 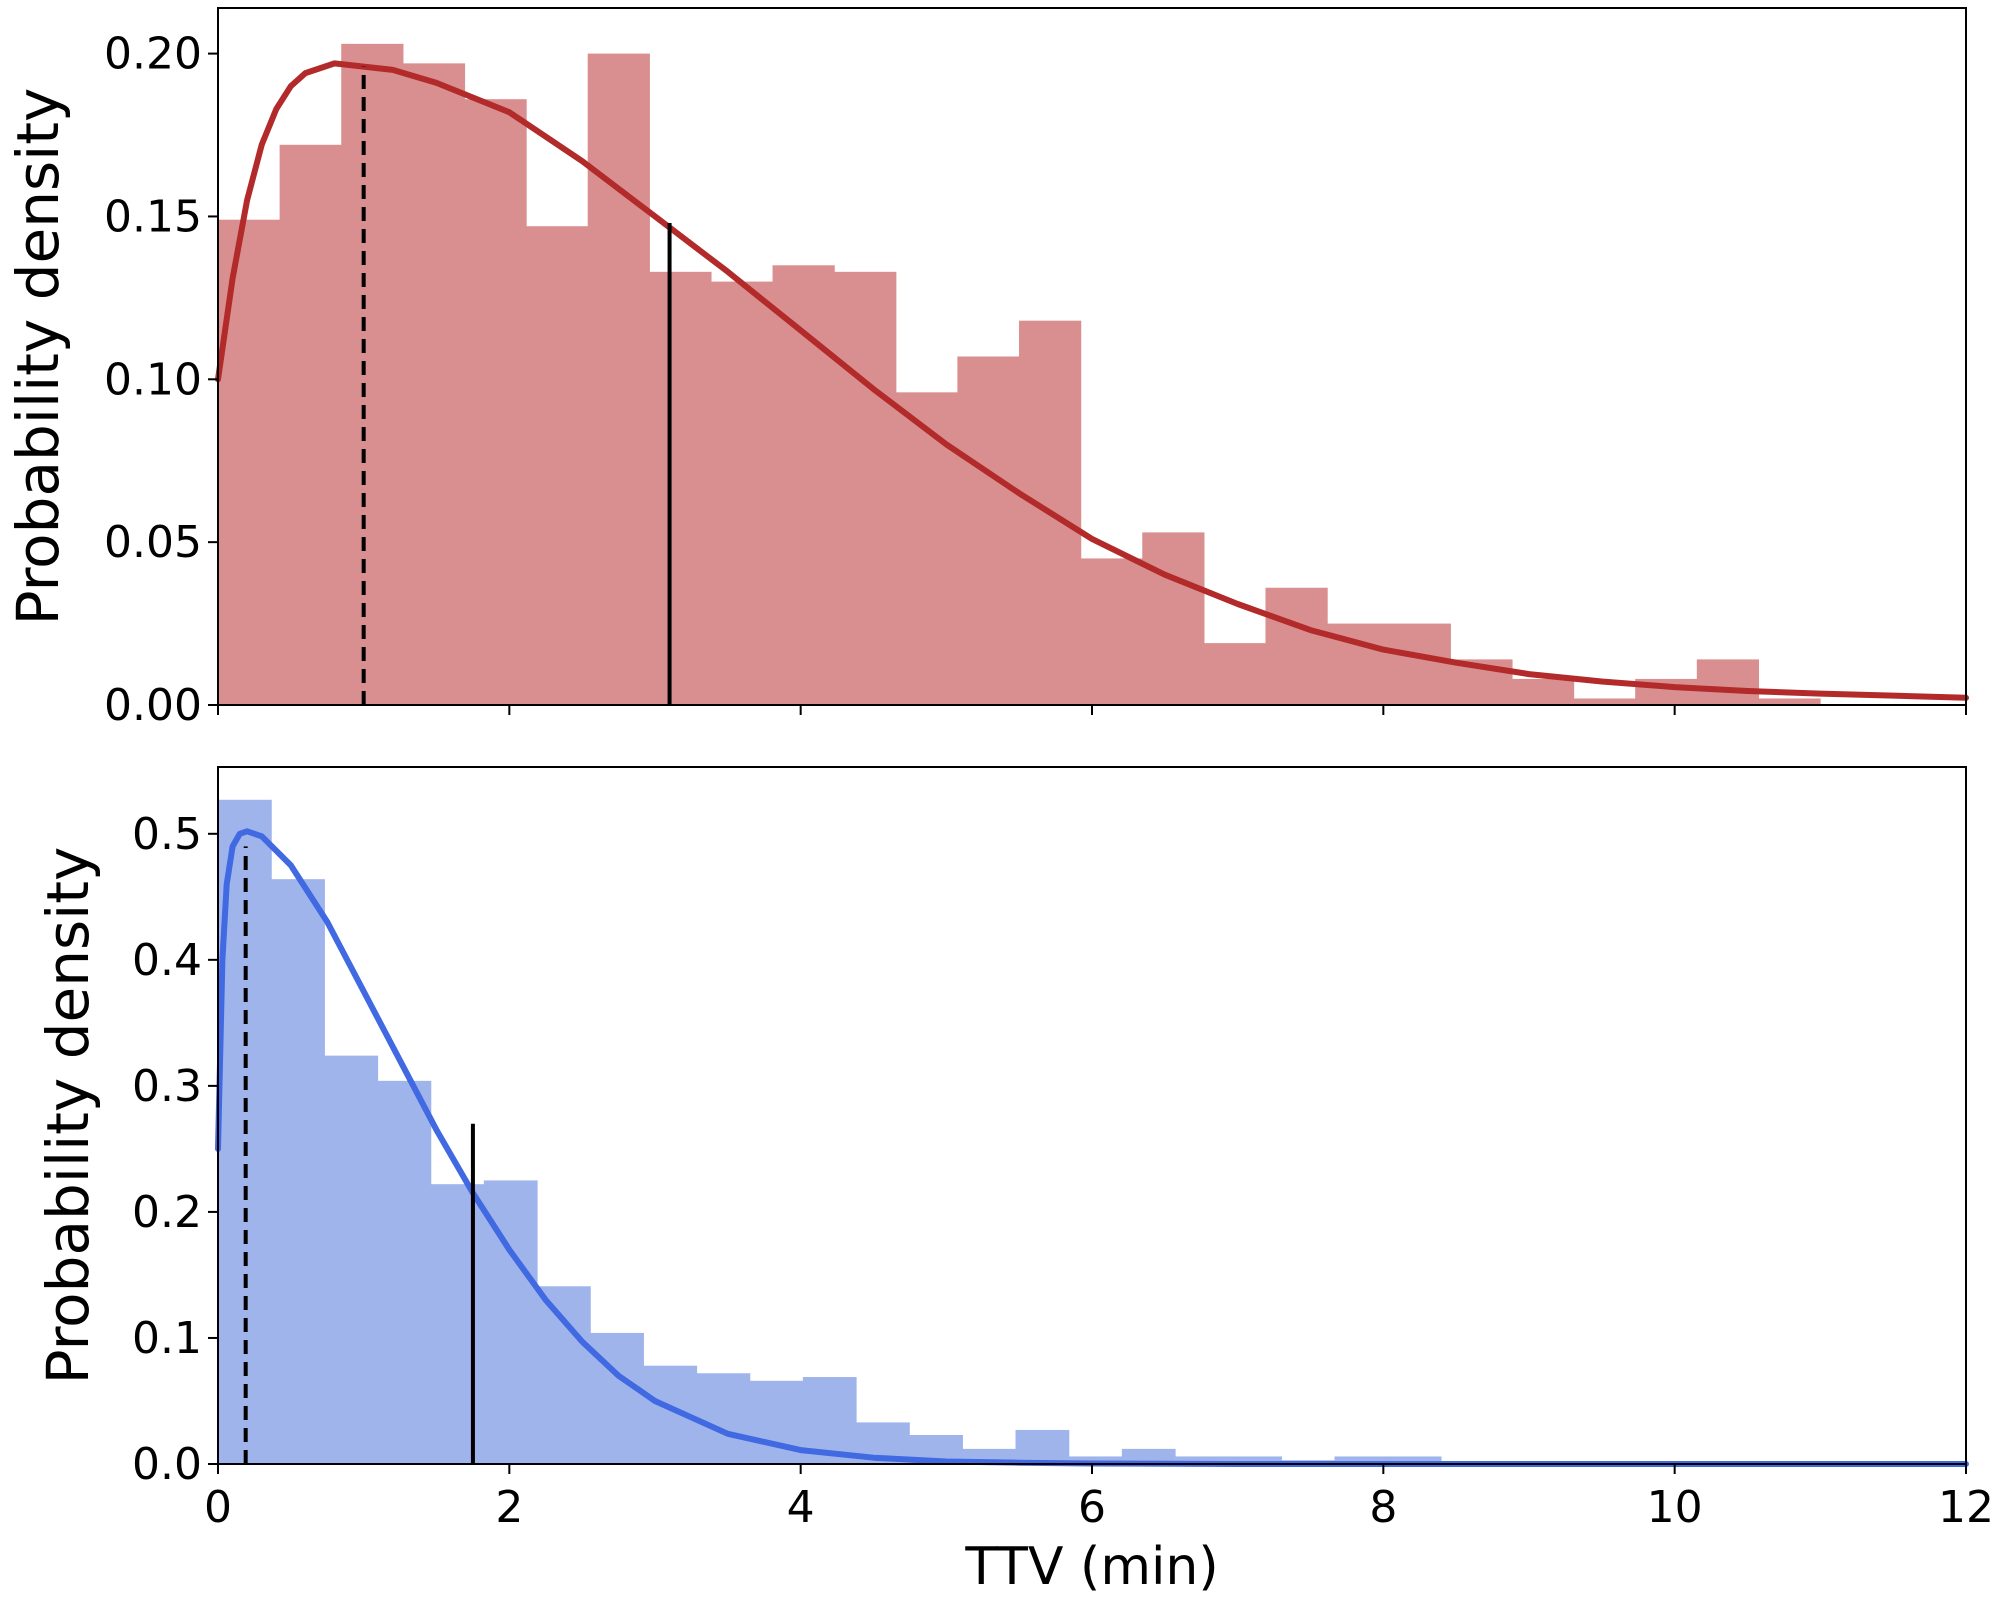 What do you see at coordinates (1091, 1567) in the screenshot?
I see `x-axis-label: TTV (min)` at bounding box center [1091, 1567].